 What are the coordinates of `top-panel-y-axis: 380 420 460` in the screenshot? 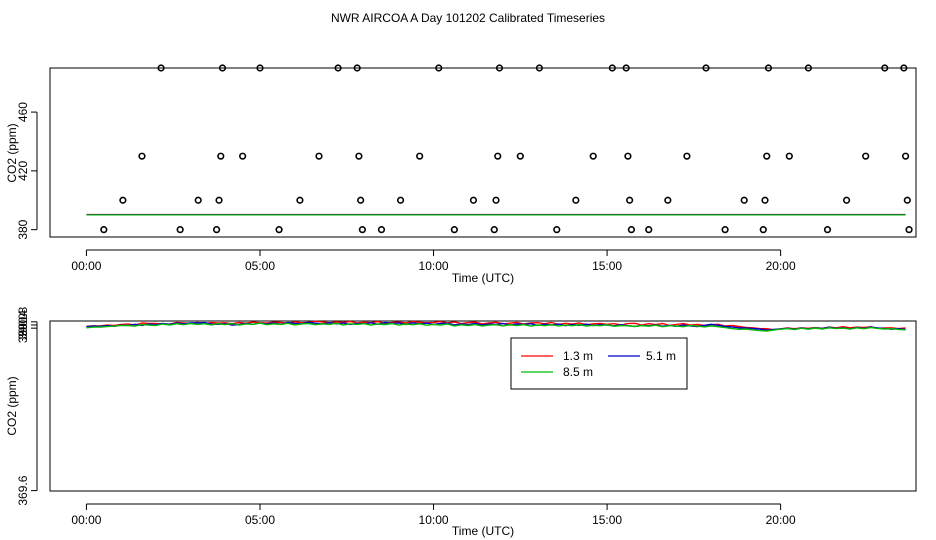 It's located at (27, 171).